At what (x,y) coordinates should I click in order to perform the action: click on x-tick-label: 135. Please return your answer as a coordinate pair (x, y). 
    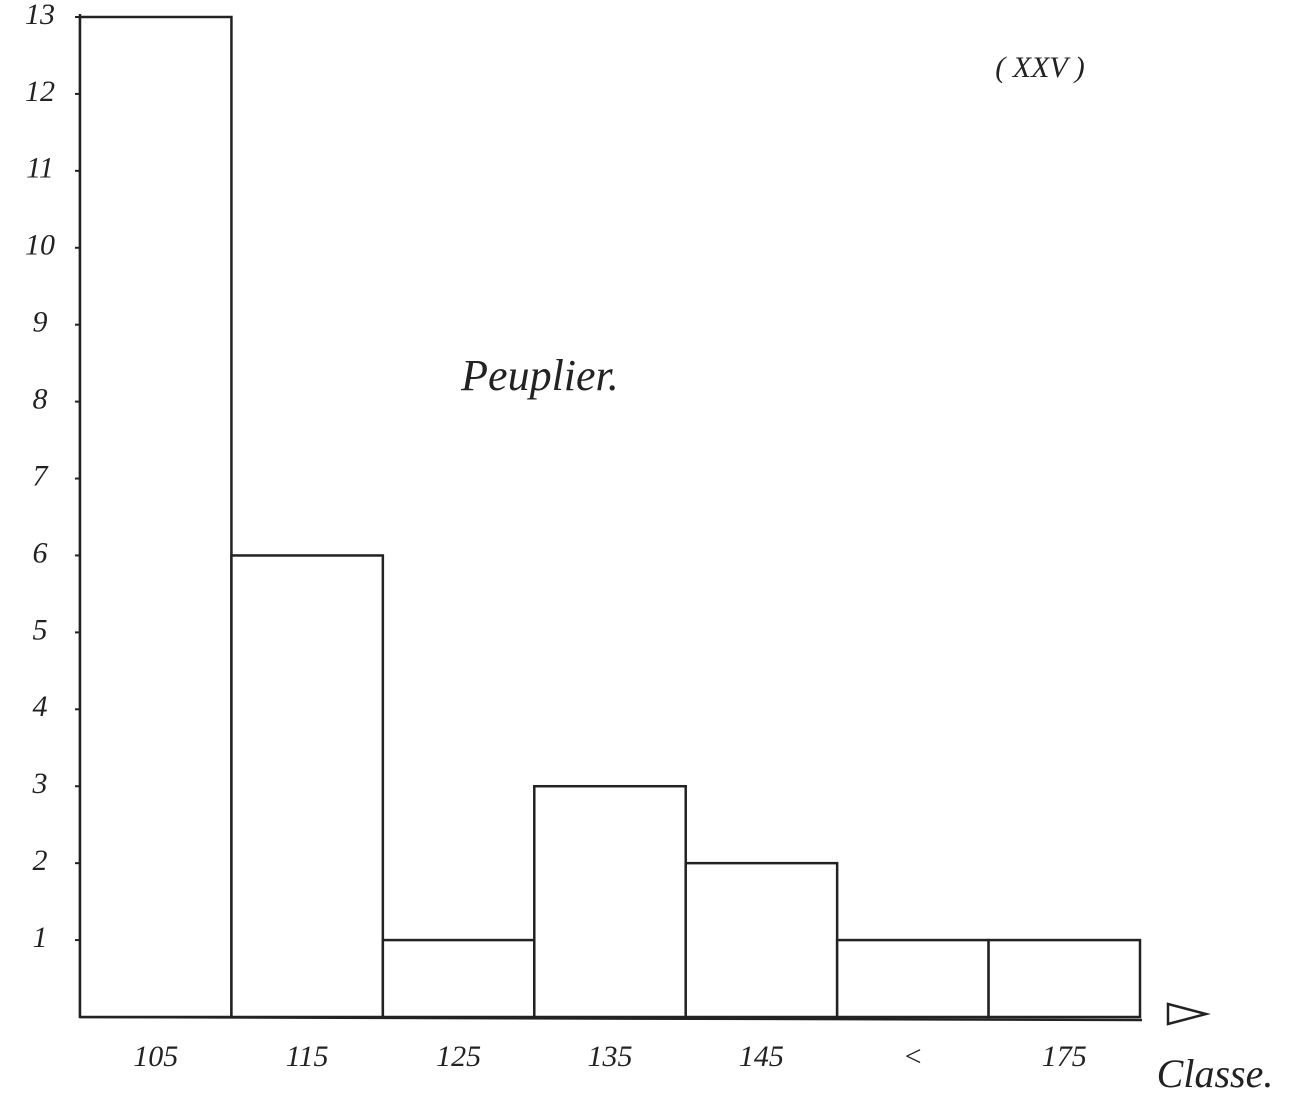
    Looking at the image, I should click on (610, 1056).